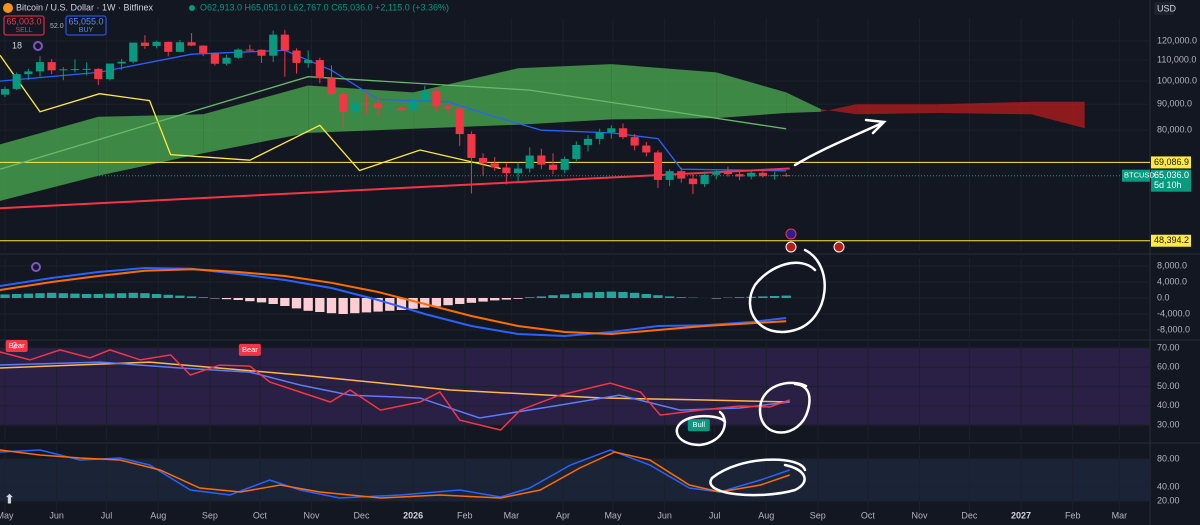  I want to click on x-tick-label: Sep, so click(818, 515).